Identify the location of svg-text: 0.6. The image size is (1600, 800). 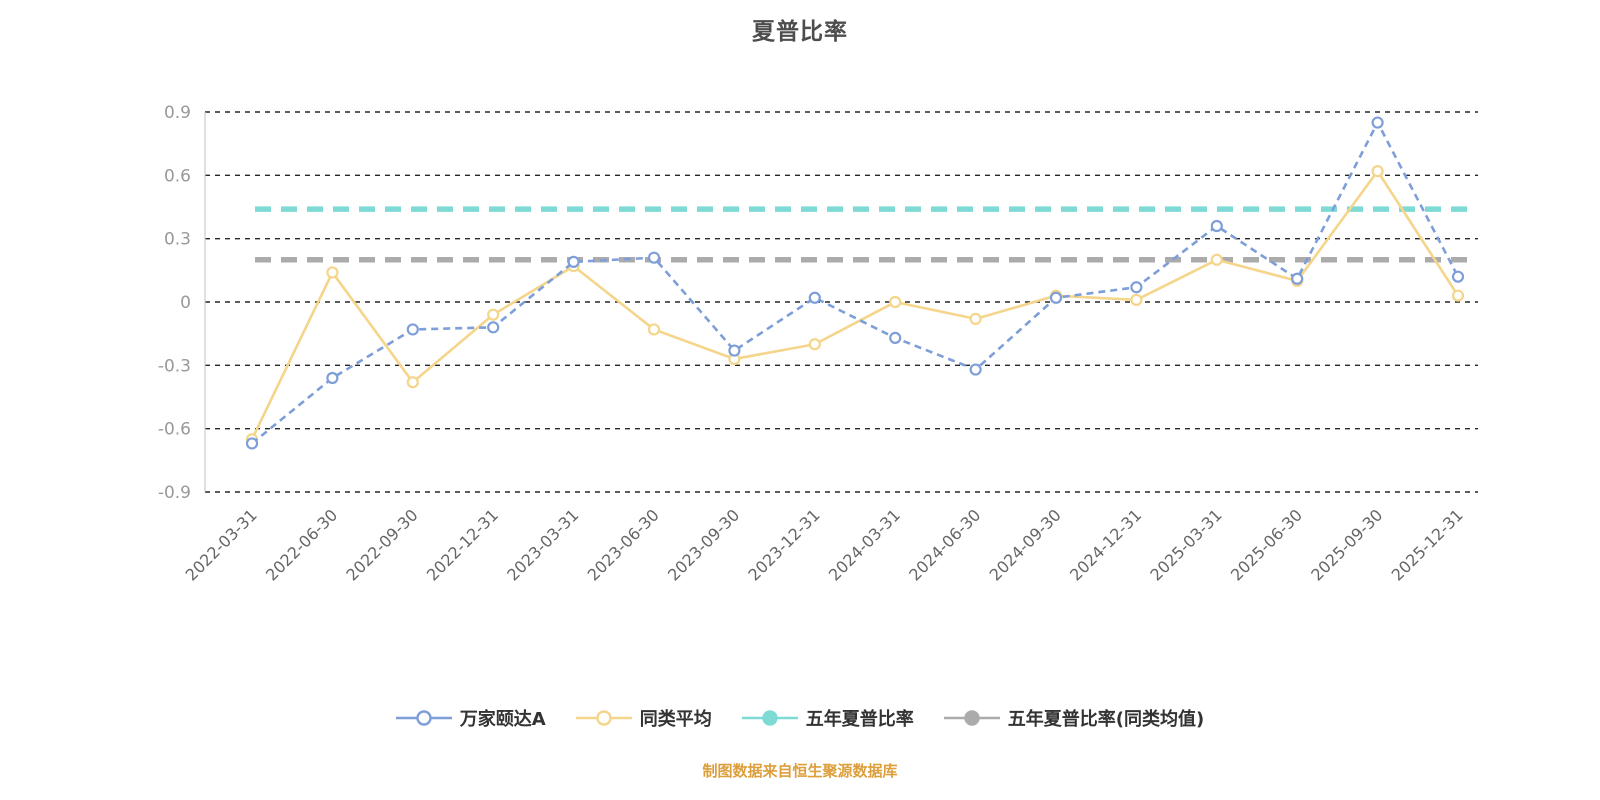
(177, 176).